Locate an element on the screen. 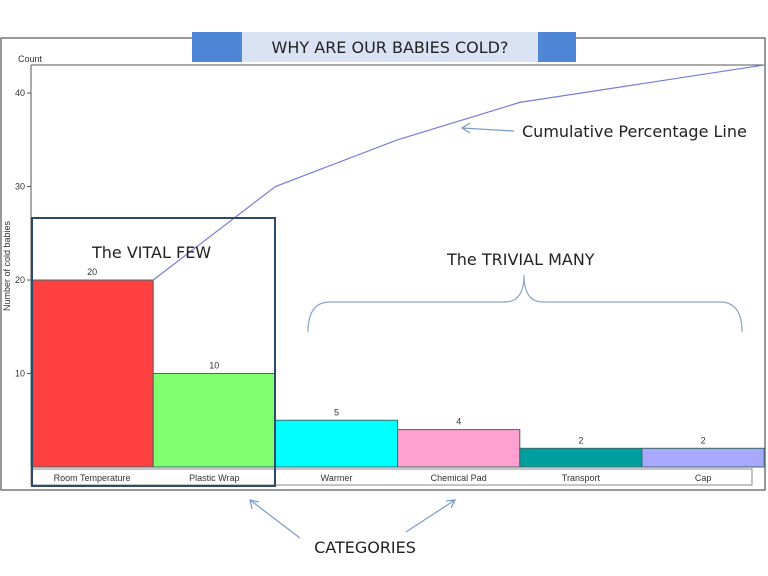  category-label: Cap is located at coordinates (703, 478).